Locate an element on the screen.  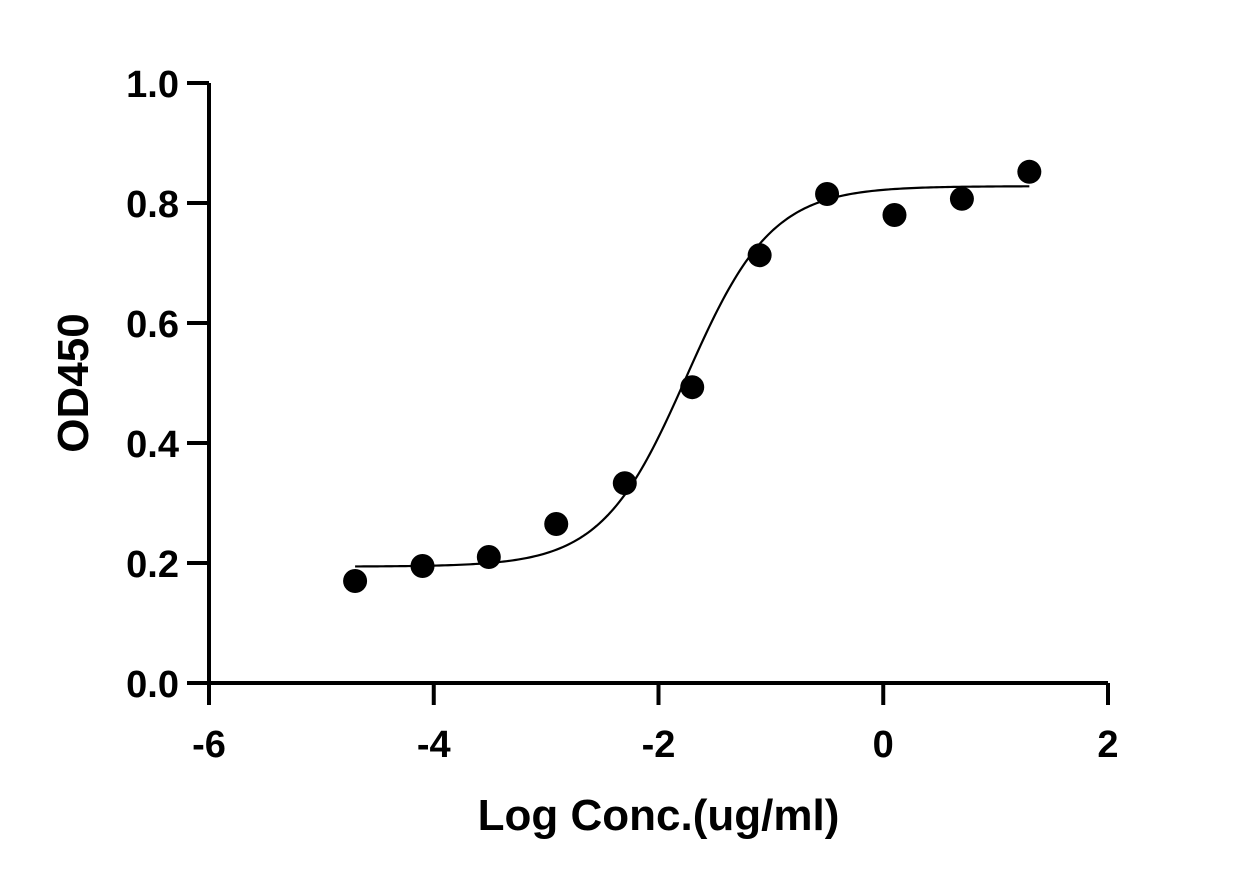
x-tick-label: -2 is located at coordinates (659, 745).